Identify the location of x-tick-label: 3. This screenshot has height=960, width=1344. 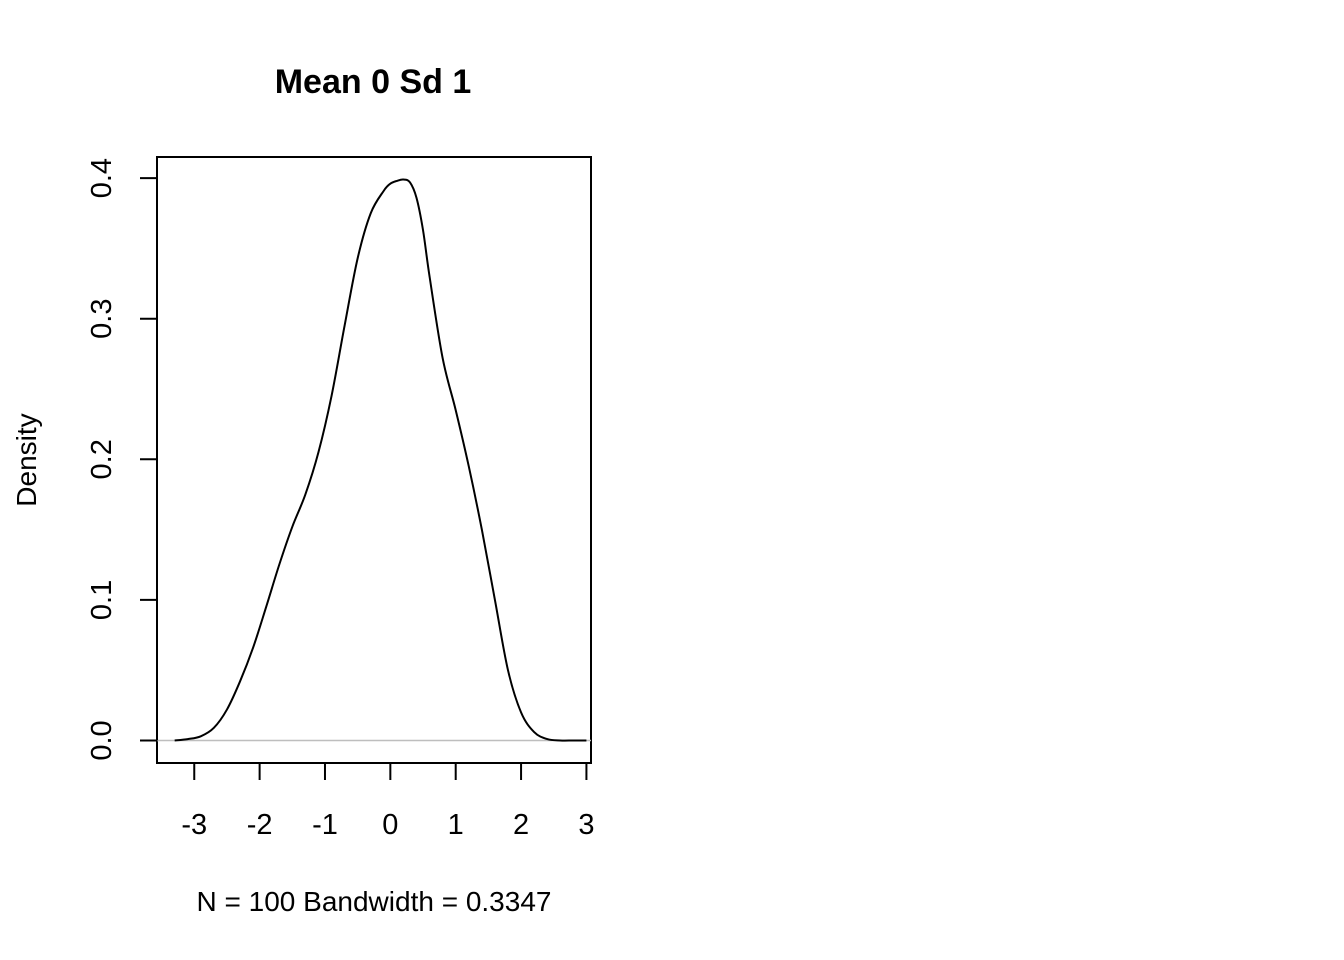
(586, 825).